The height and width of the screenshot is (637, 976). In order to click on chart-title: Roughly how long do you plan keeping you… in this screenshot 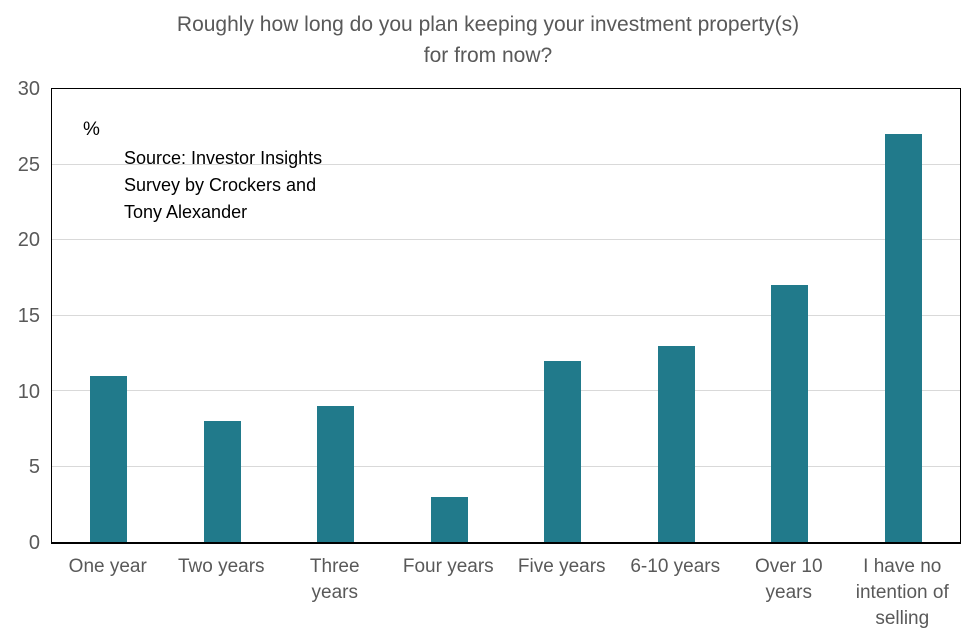, I will do `click(488, 40)`.